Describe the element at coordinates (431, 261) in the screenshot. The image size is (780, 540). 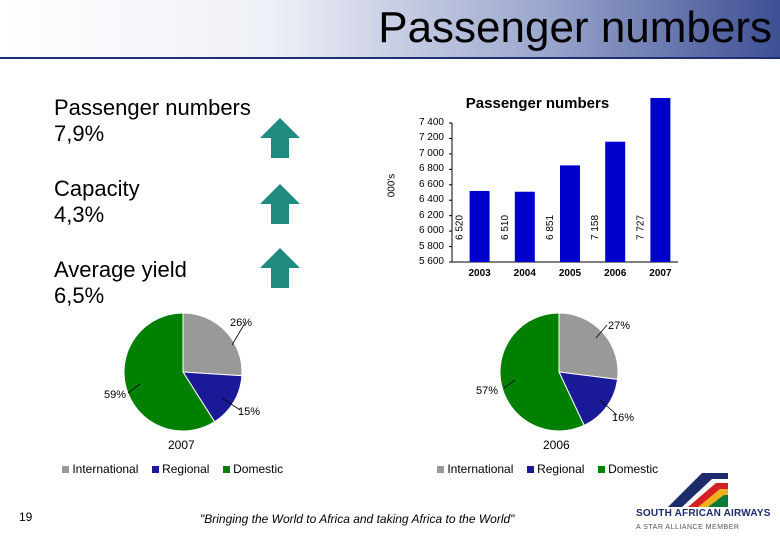
I see `y-tick-label: 5 600` at that location.